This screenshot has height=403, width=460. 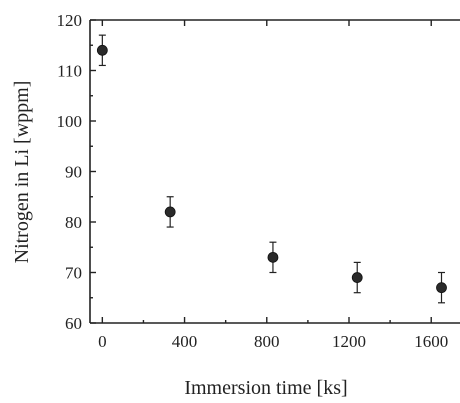 What do you see at coordinates (73, 273) in the screenshot?
I see `y-tick-label: 70` at bounding box center [73, 273].